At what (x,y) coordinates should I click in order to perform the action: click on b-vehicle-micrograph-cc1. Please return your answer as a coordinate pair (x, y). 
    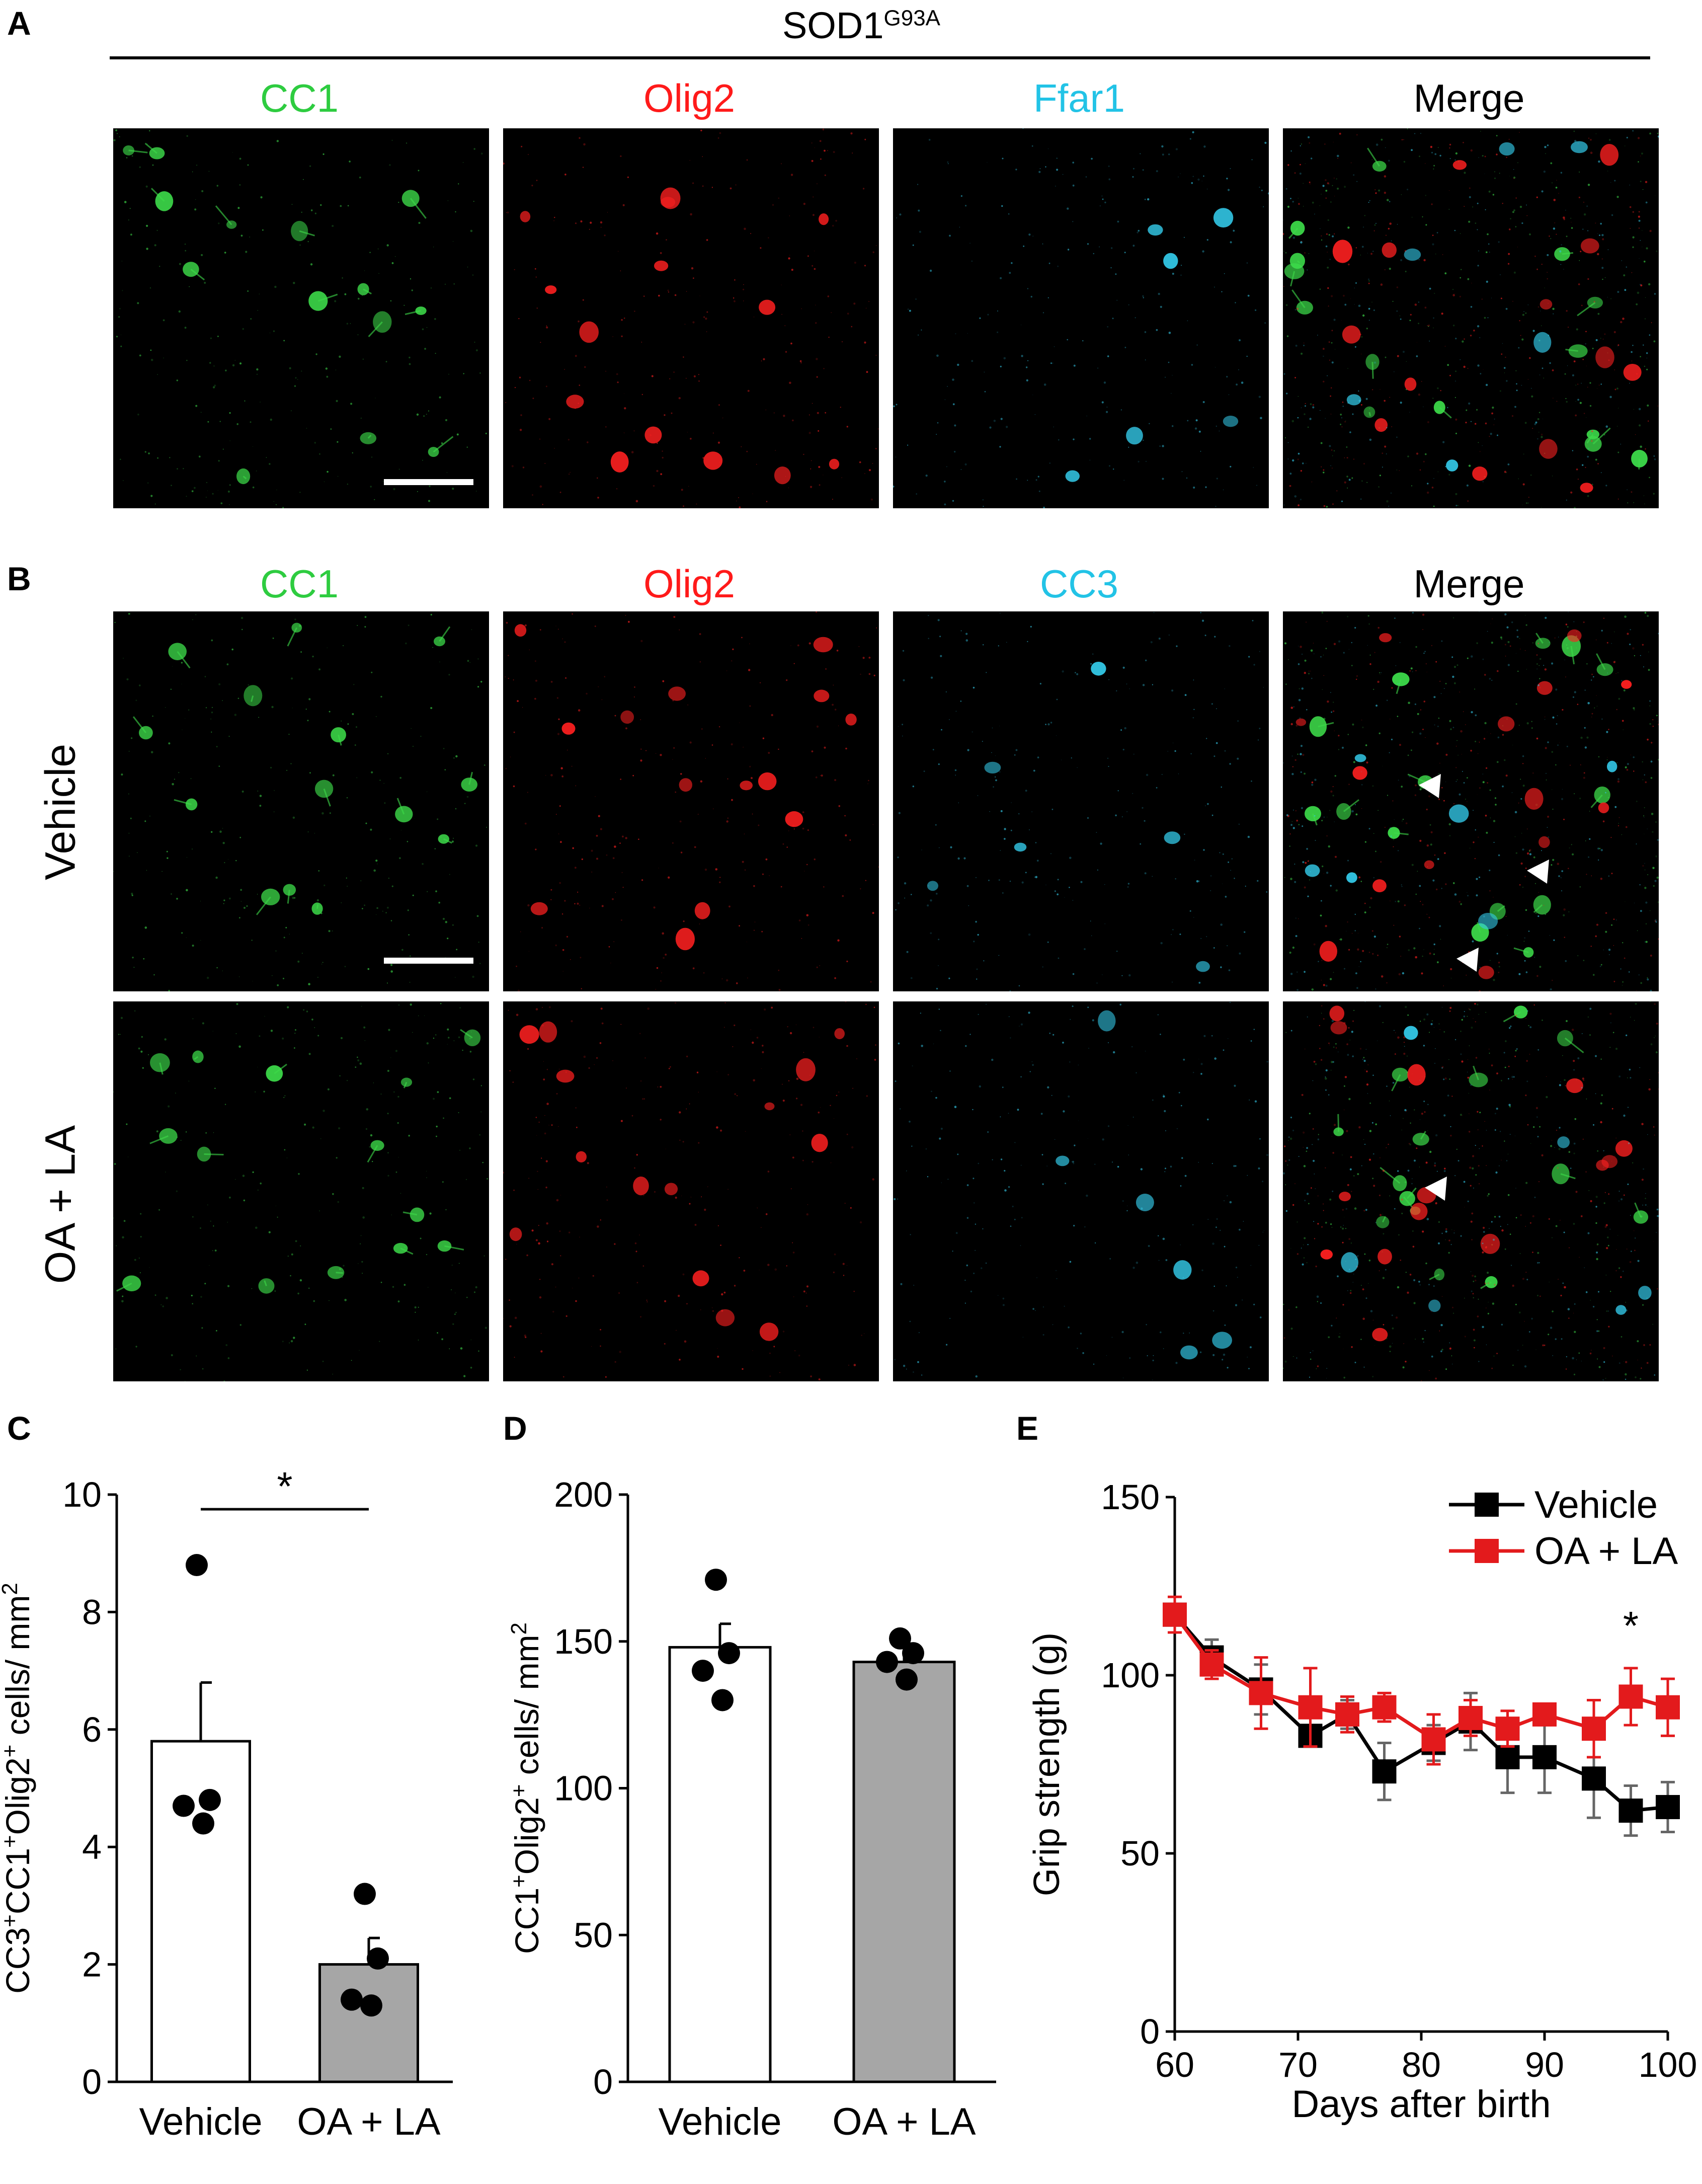
    Looking at the image, I should click on (301, 801).